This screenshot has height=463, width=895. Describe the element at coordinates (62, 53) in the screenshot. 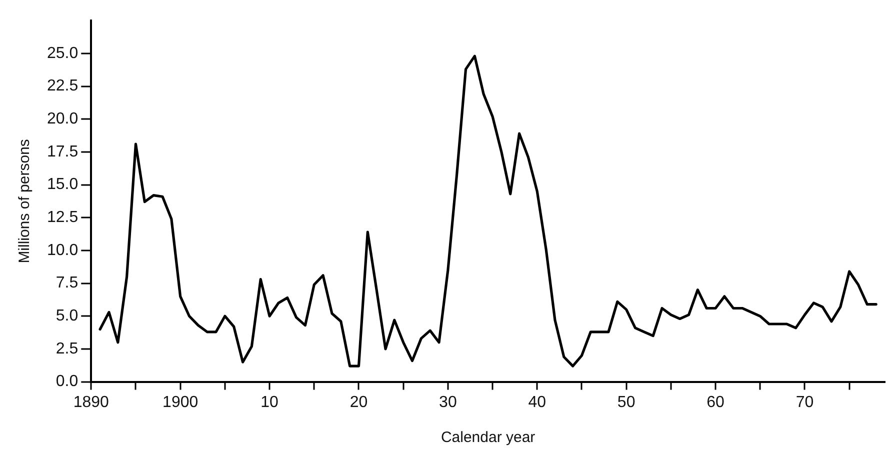

I see `y-tick-label: 25.0` at that location.